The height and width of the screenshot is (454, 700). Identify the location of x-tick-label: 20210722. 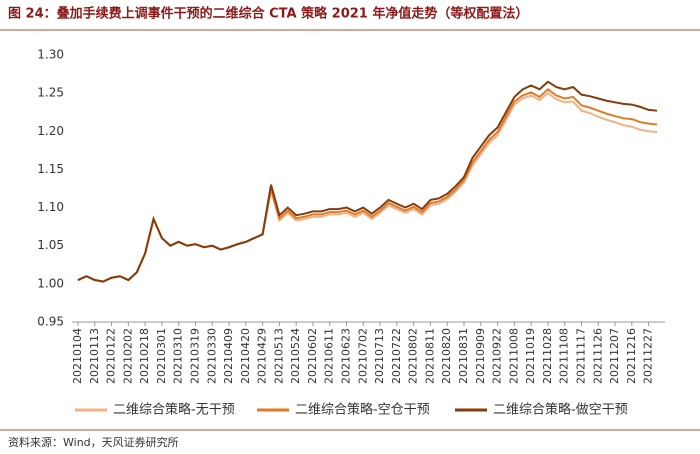
(396, 356).